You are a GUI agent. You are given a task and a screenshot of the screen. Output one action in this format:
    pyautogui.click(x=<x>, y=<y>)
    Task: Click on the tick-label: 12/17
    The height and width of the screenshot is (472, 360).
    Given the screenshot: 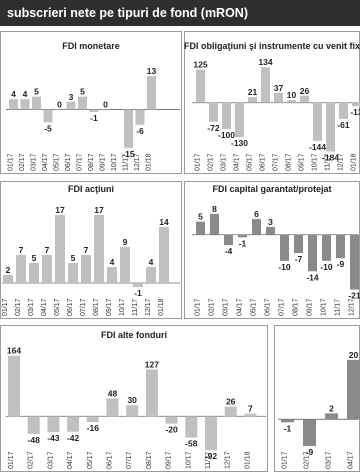 What is the action you would take?
    pyautogui.click(x=228, y=460)
    